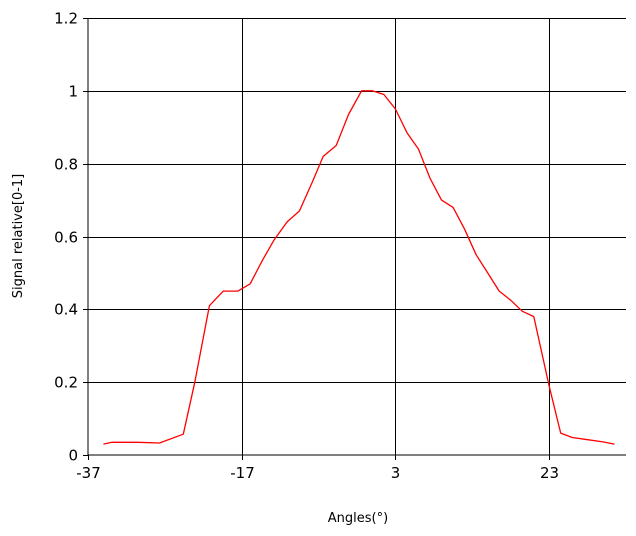  Describe the element at coordinates (66, 238) in the screenshot. I see `y-tick-label: 0.6` at that location.